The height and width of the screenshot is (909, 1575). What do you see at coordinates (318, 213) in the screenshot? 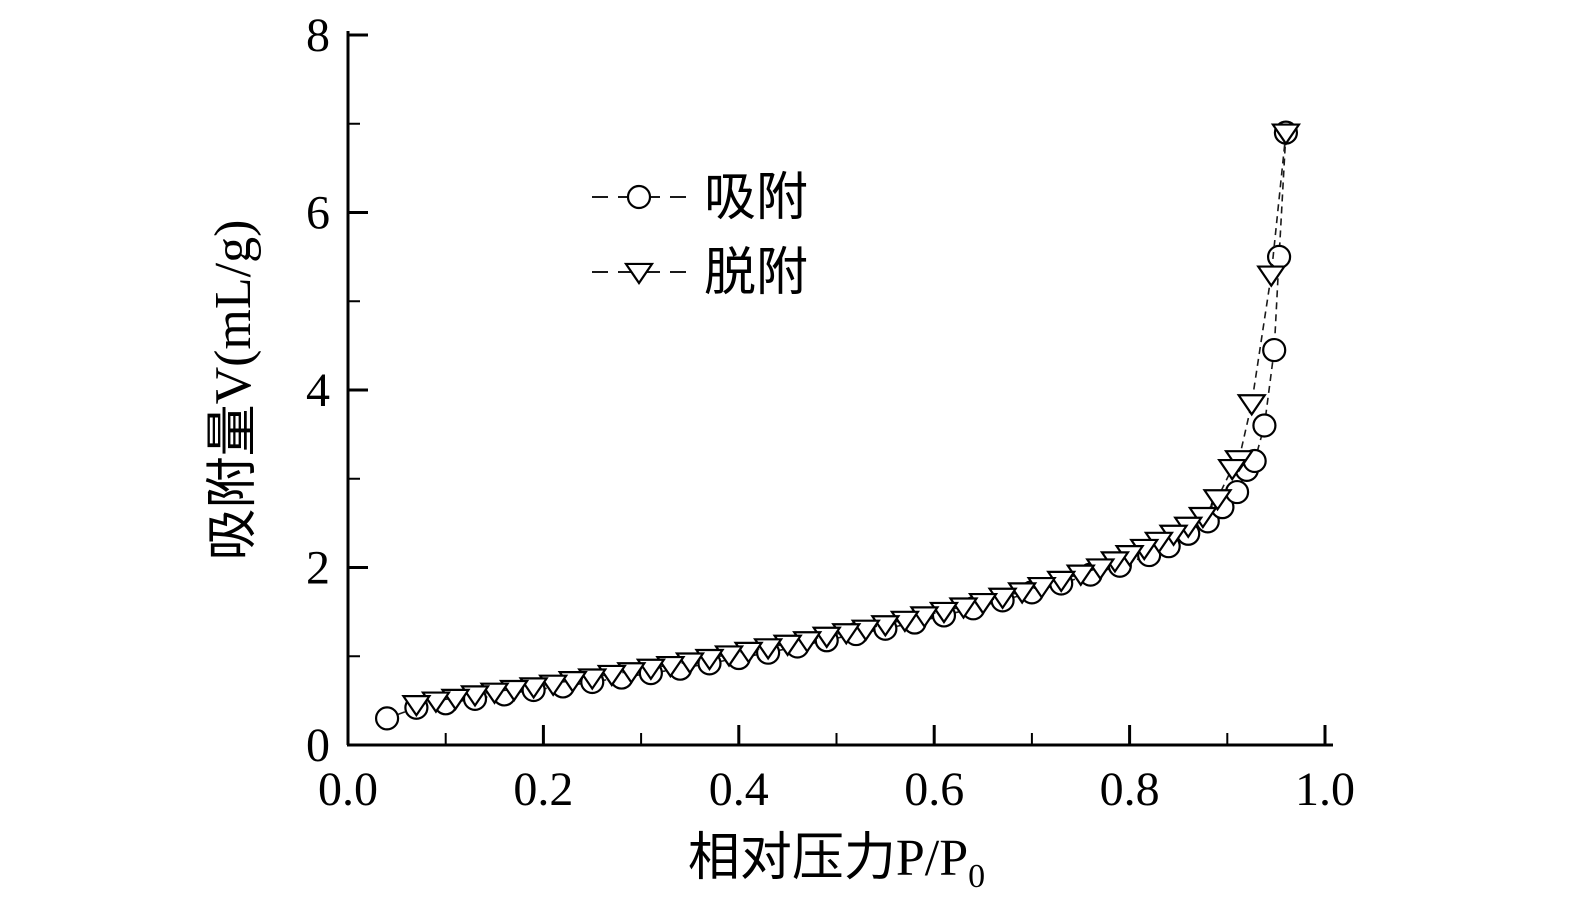
I see `y-tick-label: 6` at bounding box center [318, 213].